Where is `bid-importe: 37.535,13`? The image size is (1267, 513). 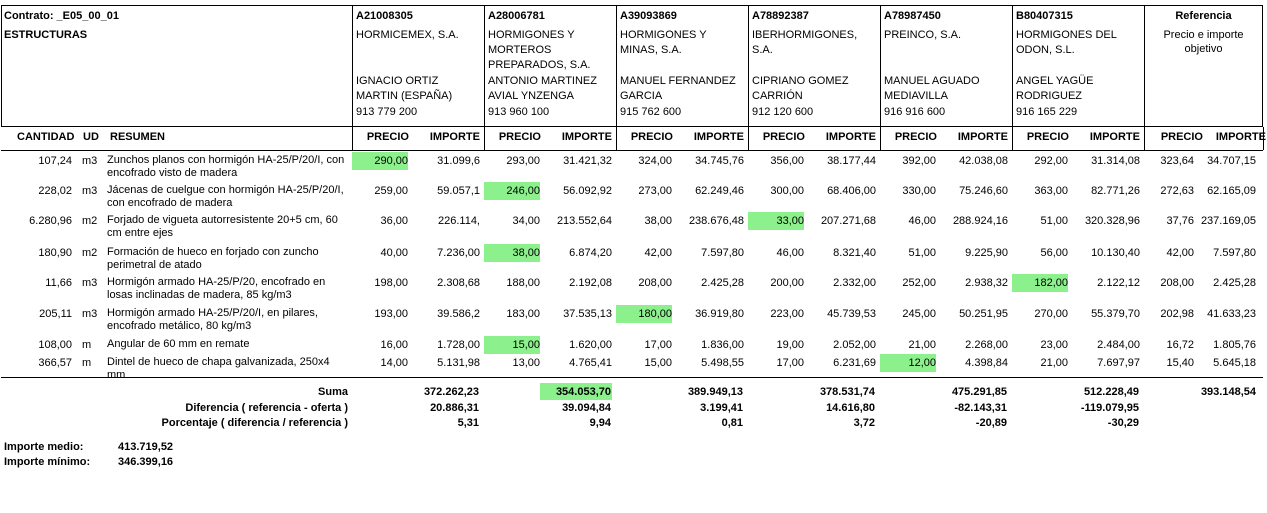
bid-importe: 37.535,13 is located at coordinates (587, 314).